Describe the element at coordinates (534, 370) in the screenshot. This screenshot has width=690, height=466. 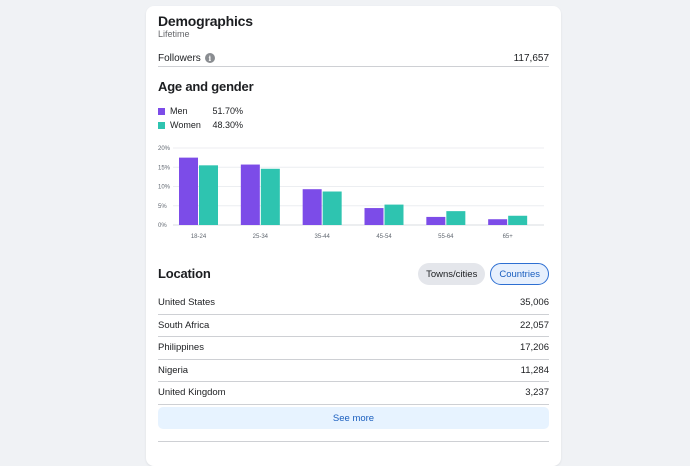
I see `location-value: 11,284` at that location.